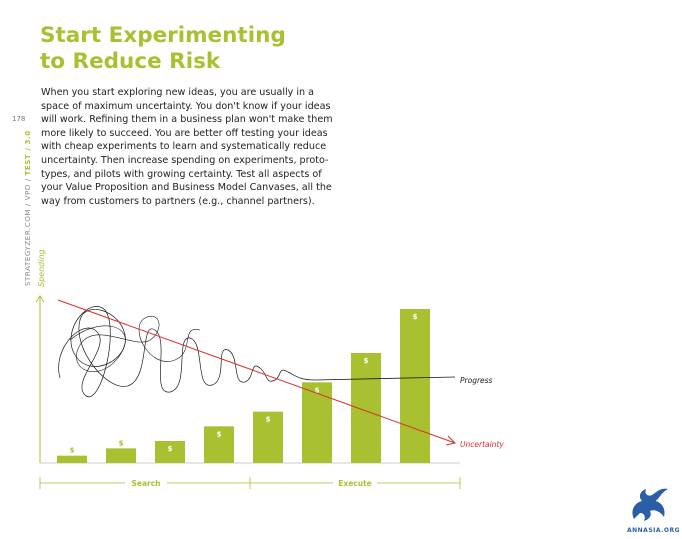 This screenshot has width=682, height=539. Describe the element at coordinates (476, 380) in the screenshot. I see `progress-label: Progress` at that location.